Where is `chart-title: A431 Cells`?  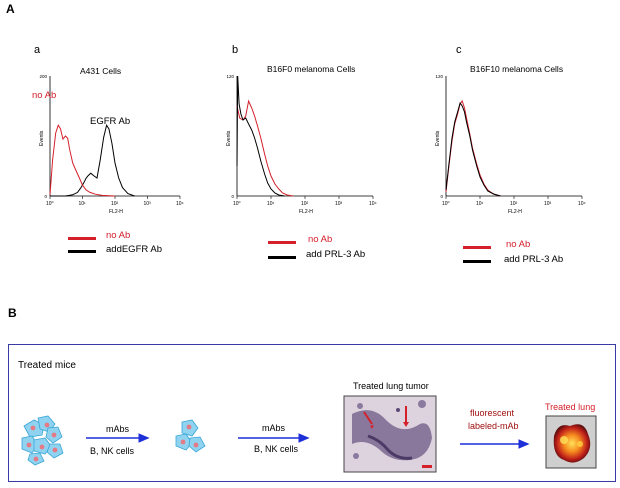 chart-title: A431 Cells is located at coordinates (100, 71).